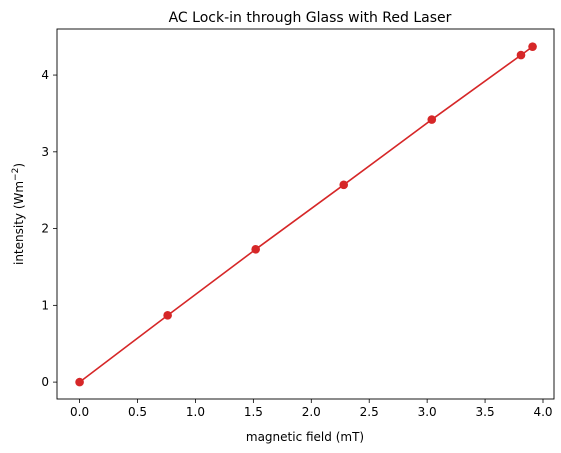 The width and height of the screenshot is (561, 453). Describe the element at coordinates (311, 412) in the screenshot. I see `x-tick-label: 2.0` at that location.